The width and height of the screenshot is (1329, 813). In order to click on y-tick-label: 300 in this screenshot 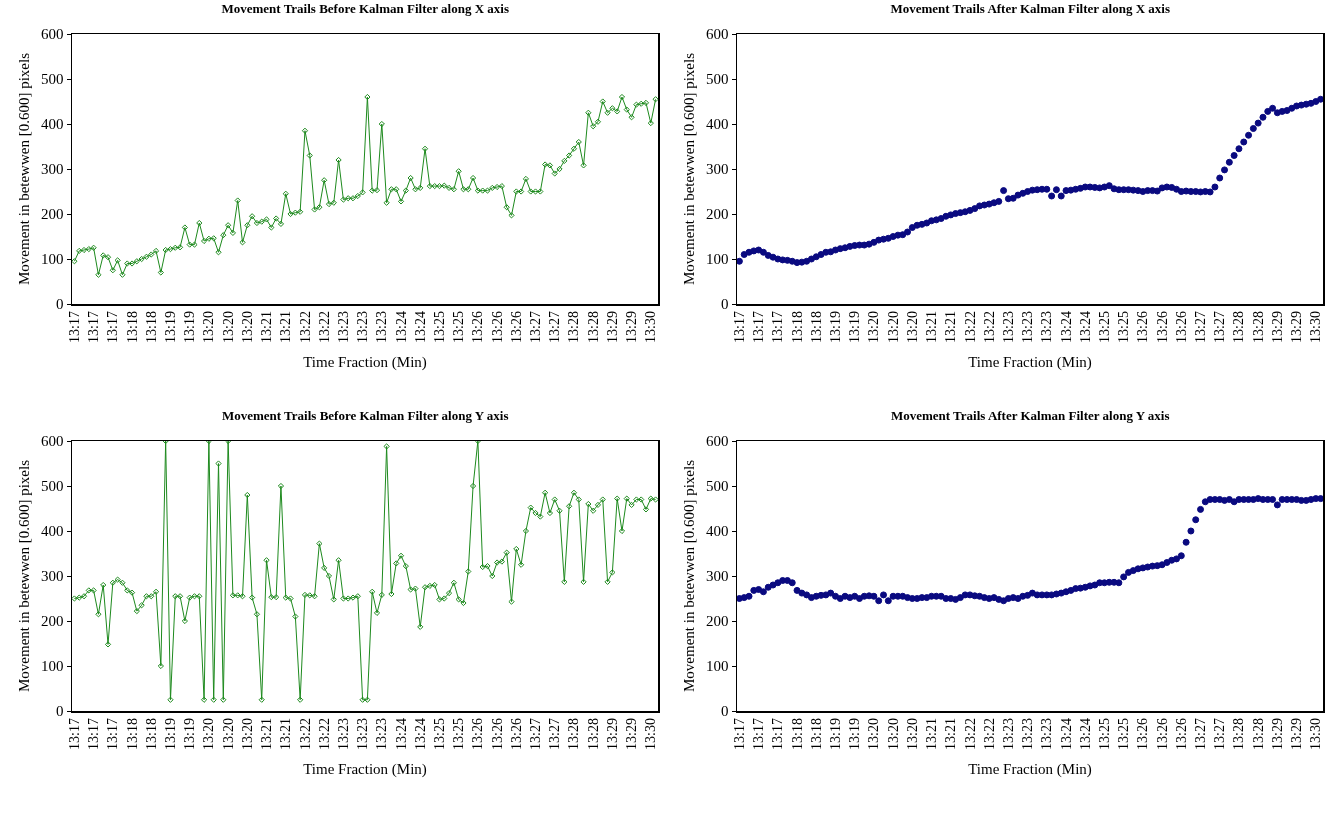, I will do `click(52, 169)`.